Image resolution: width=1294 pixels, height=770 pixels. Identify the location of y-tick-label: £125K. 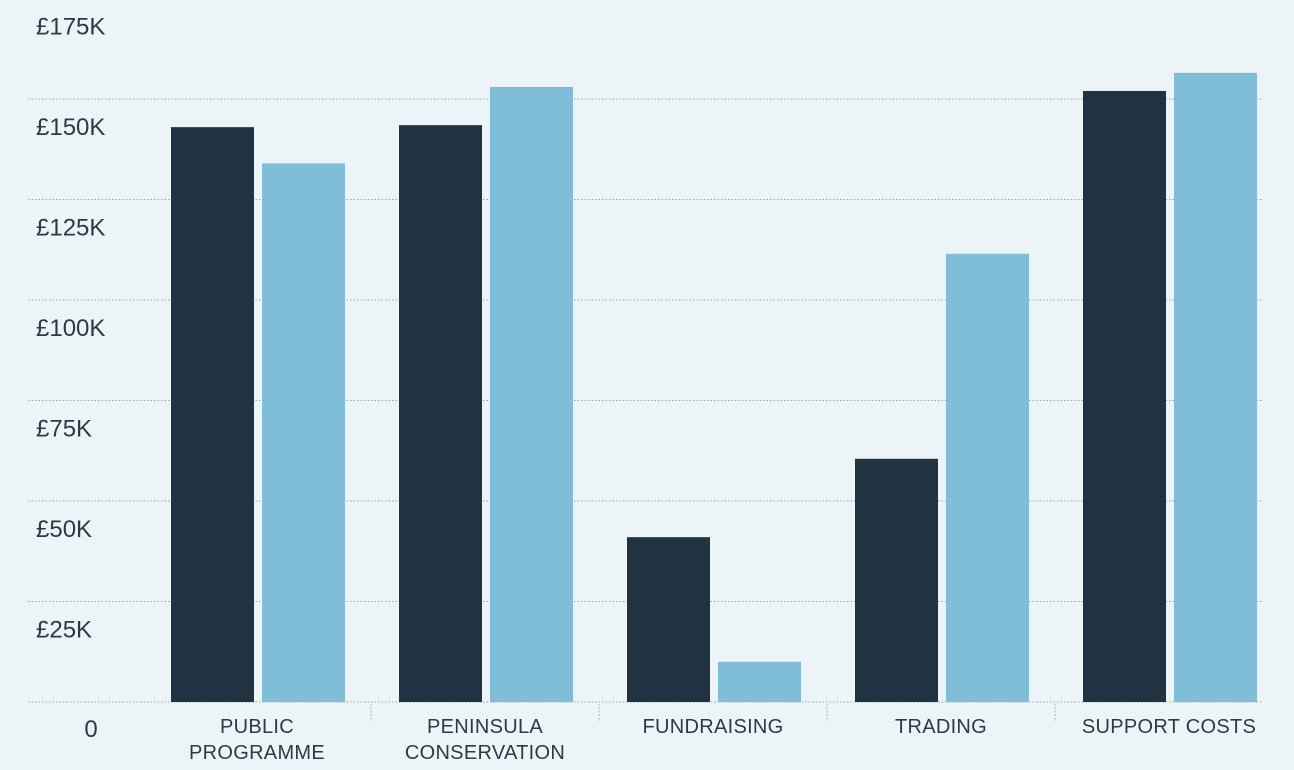
(70, 228).